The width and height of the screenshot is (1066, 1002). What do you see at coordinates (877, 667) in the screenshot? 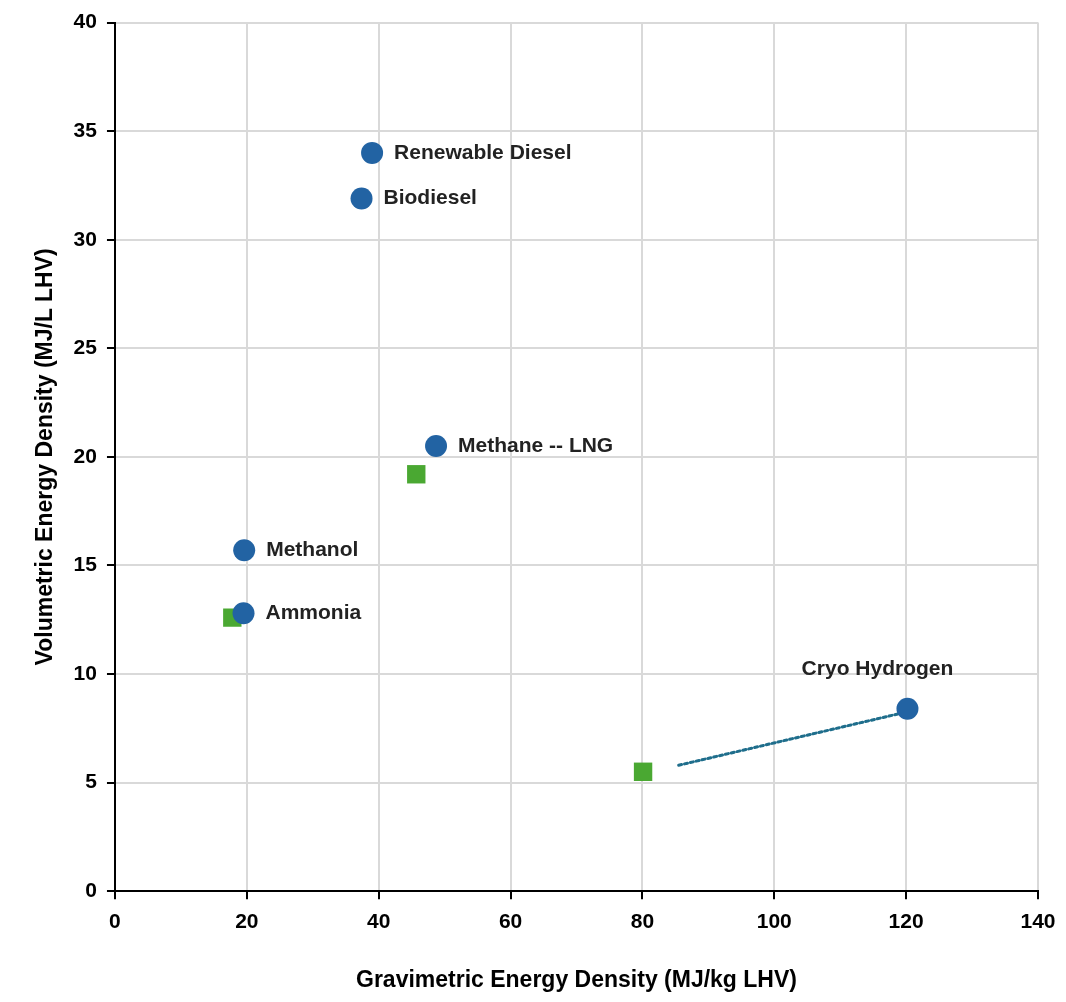
I see `annotation: Cryo Hydrogen` at bounding box center [877, 667].